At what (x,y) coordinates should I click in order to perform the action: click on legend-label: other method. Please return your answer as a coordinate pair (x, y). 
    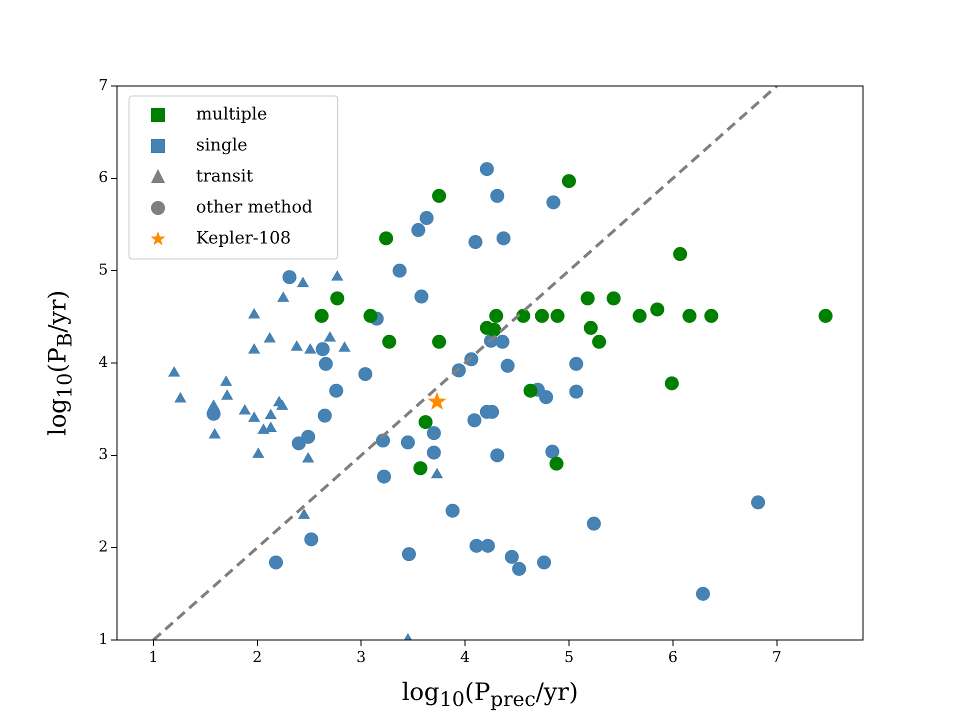
    Looking at the image, I should click on (254, 207).